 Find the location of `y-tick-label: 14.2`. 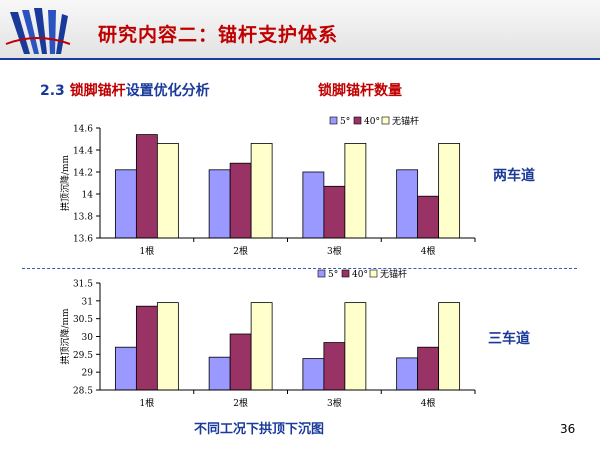

y-tick-label: 14.2 is located at coordinates (83, 174).